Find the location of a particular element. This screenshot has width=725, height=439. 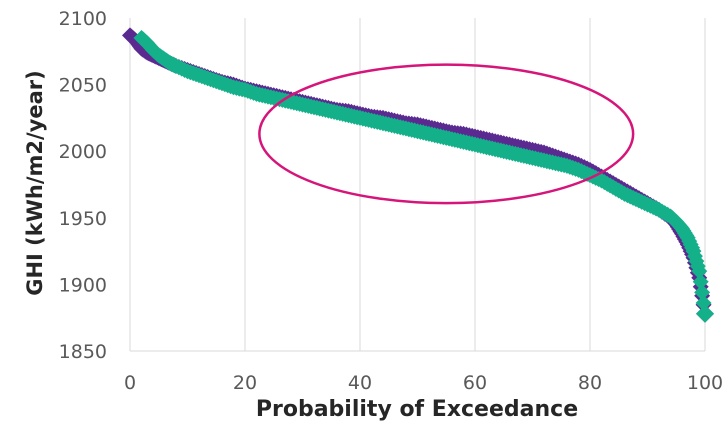

x-tick-label: 0 is located at coordinates (130, 383).